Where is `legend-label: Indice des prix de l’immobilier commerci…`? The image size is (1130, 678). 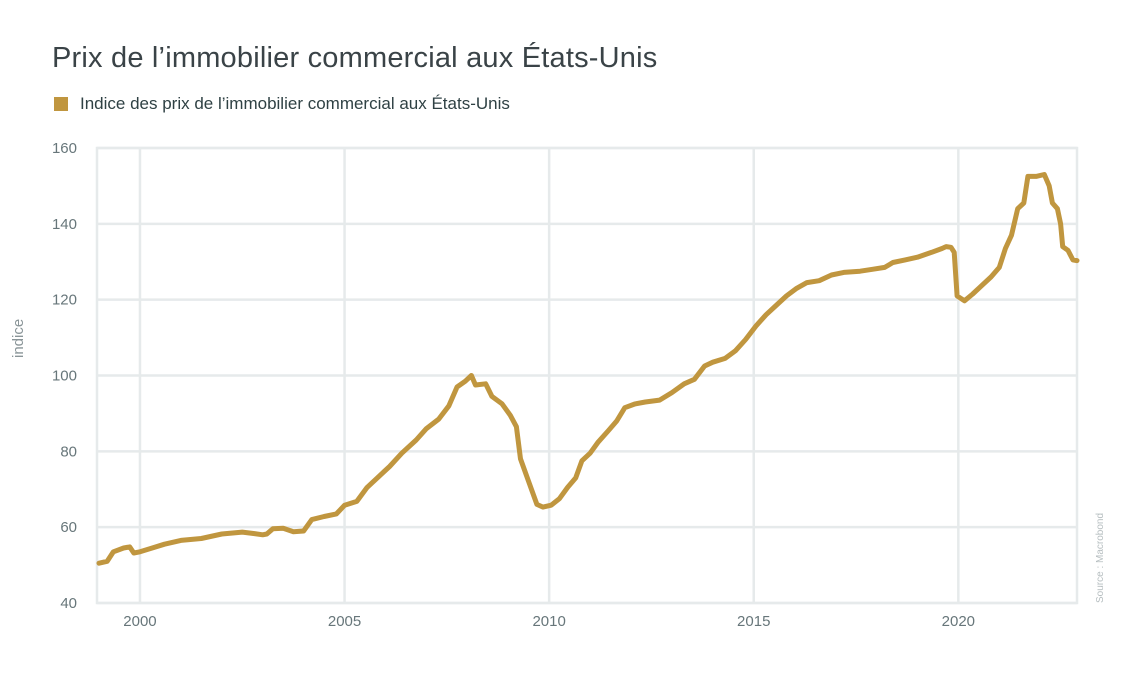
legend-label: Indice des prix de l’immobilier commerci… is located at coordinates (295, 103).